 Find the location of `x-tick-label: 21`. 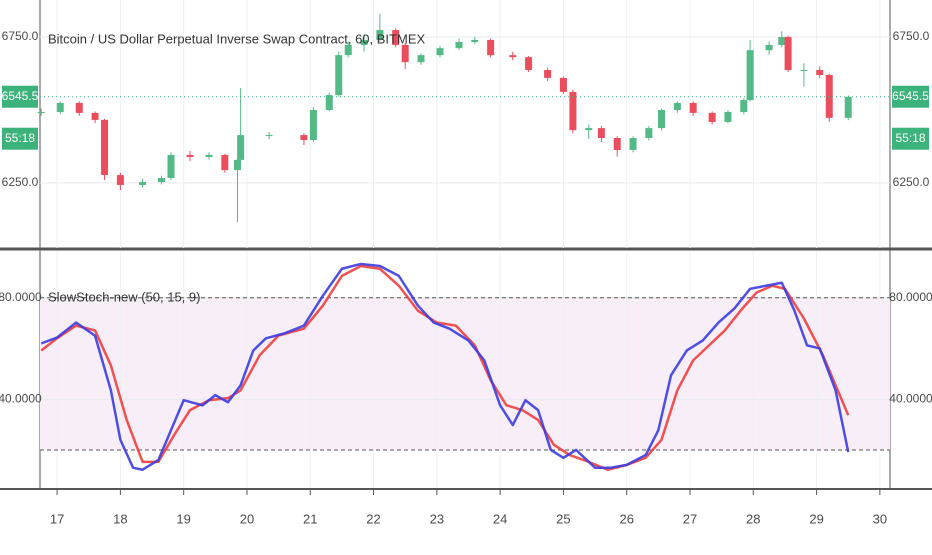

x-tick-label: 21 is located at coordinates (310, 518).